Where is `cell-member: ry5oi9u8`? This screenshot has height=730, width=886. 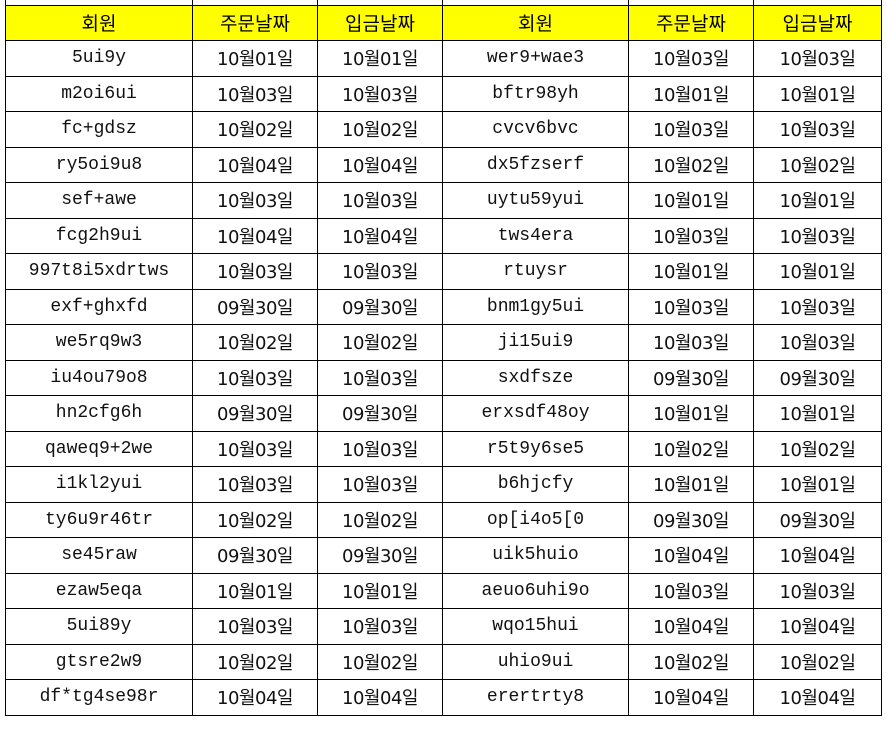 cell-member: ry5oi9u8 is located at coordinates (99, 164).